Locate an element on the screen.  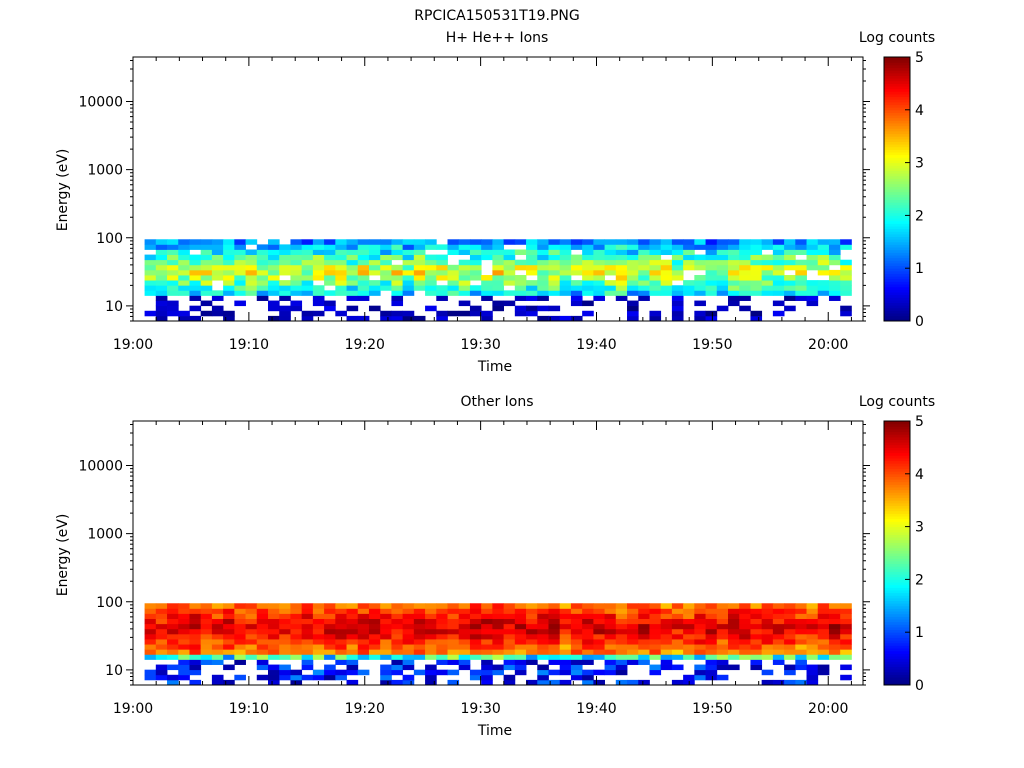
colorbar-tick-label: 5 is located at coordinates (919, 422).